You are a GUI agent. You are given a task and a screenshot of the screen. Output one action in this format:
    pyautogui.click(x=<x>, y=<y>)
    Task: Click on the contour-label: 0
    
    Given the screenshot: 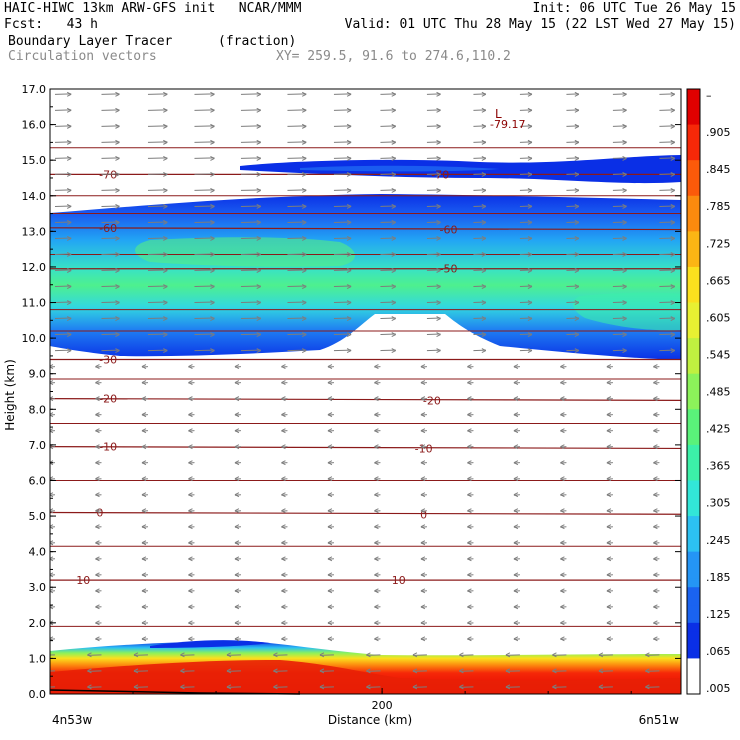 What is the action you would take?
    pyautogui.click(x=423, y=514)
    